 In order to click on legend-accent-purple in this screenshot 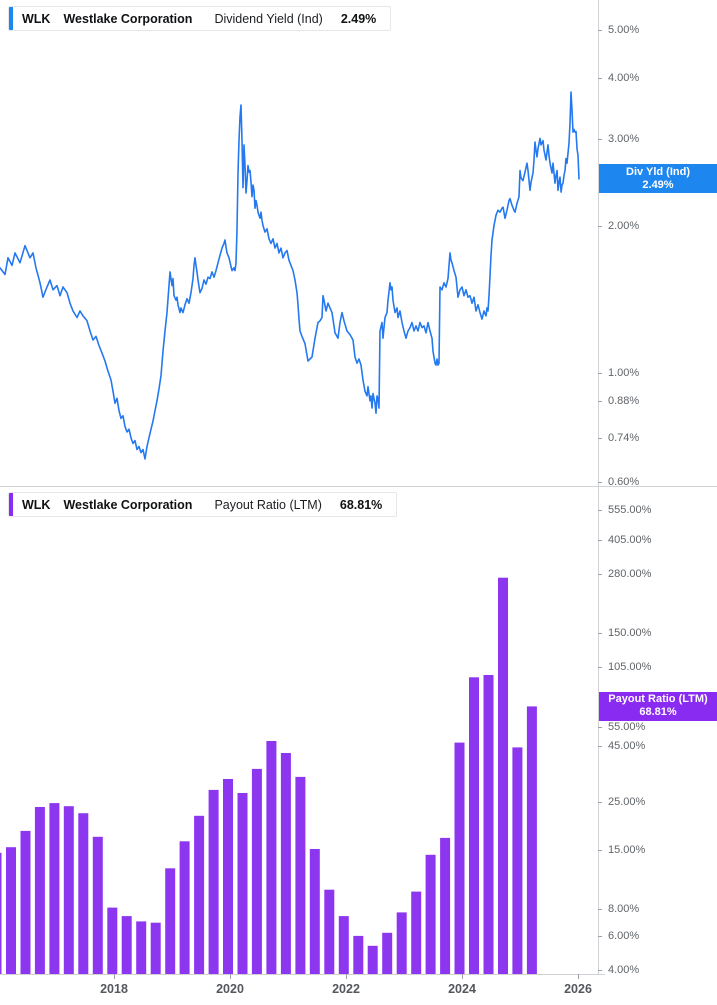, I will do `click(11, 504)`.